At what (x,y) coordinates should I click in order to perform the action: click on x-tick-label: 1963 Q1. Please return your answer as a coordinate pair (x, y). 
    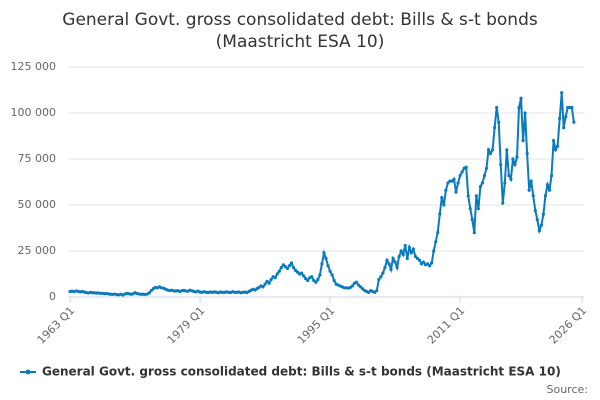
    Looking at the image, I should click on (56, 325).